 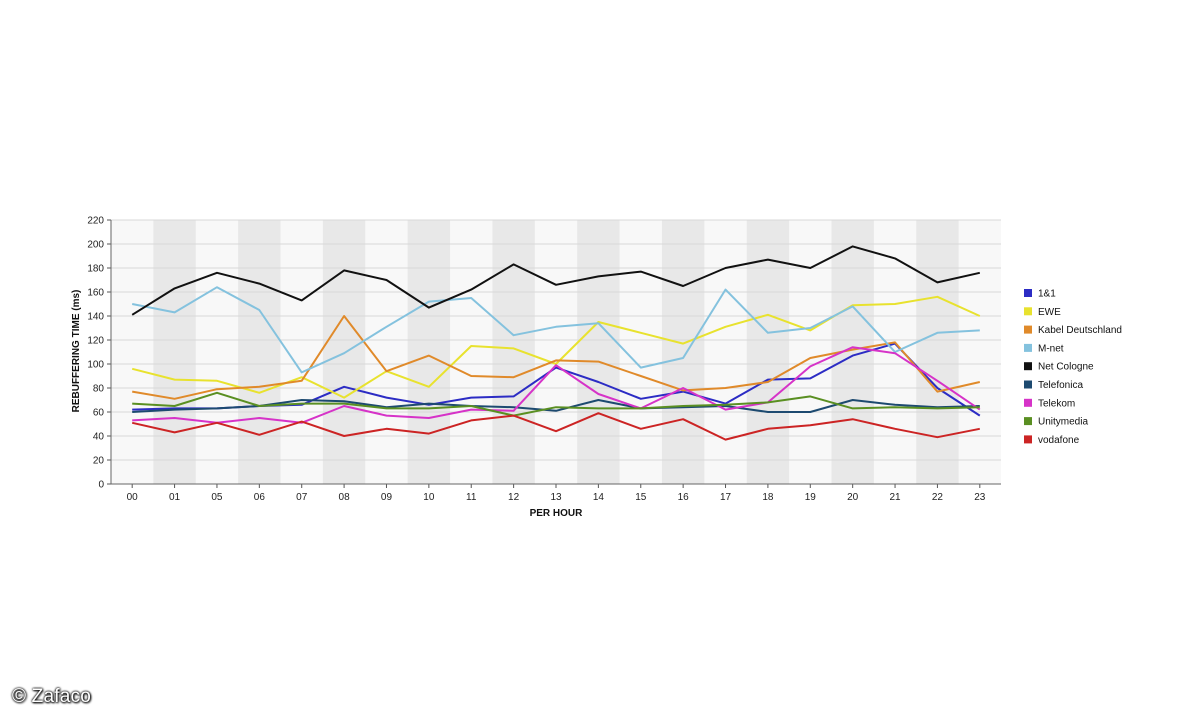 I want to click on x-tick-label: 06, so click(x=260, y=497).